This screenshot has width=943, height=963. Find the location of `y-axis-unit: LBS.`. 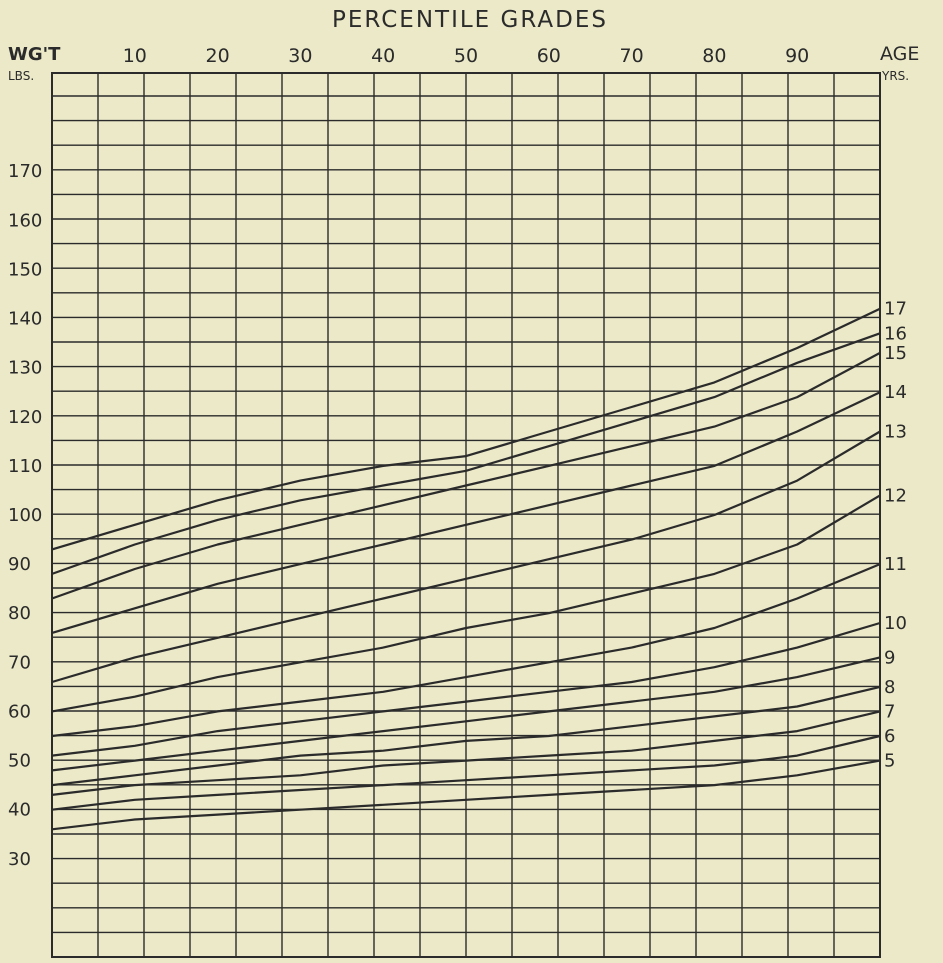

y-axis-unit: LBS. is located at coordinates (21, 76).